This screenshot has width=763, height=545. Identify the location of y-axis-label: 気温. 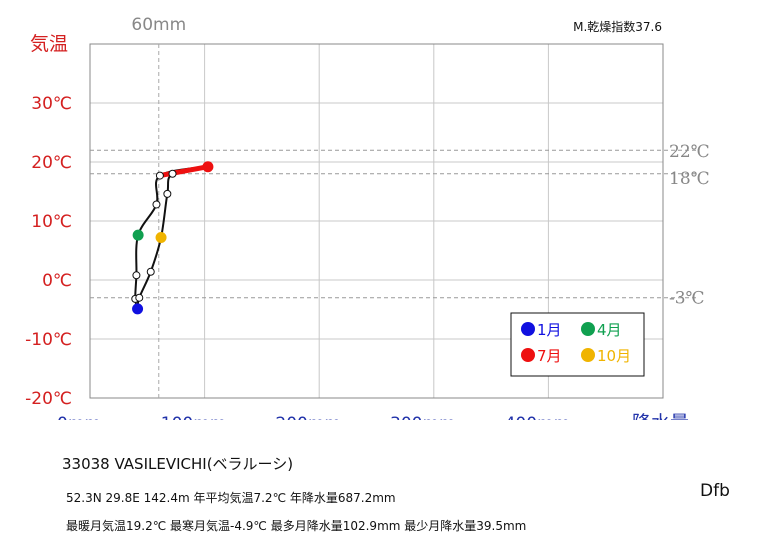
(49, 44).